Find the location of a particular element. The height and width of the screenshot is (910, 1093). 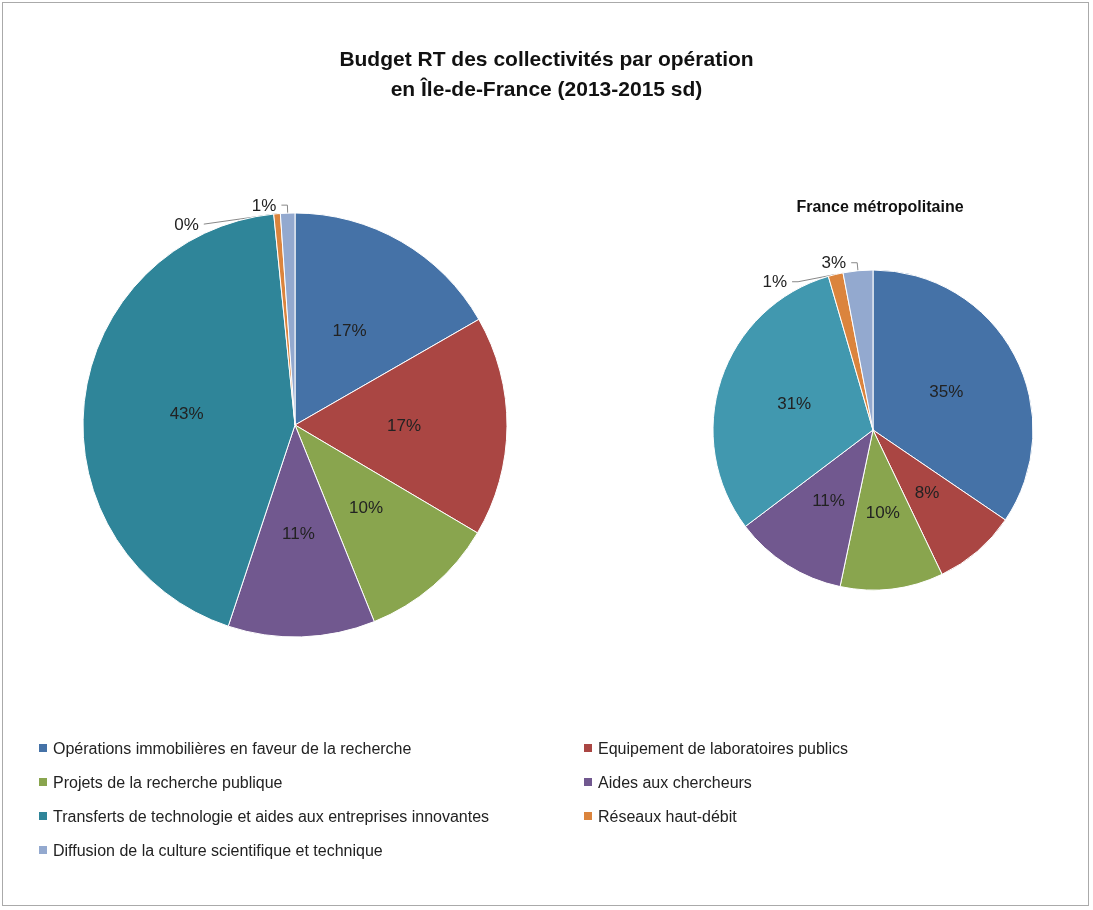

legend-label: Réseaux haut-débit is located at coordinates (668, 816).